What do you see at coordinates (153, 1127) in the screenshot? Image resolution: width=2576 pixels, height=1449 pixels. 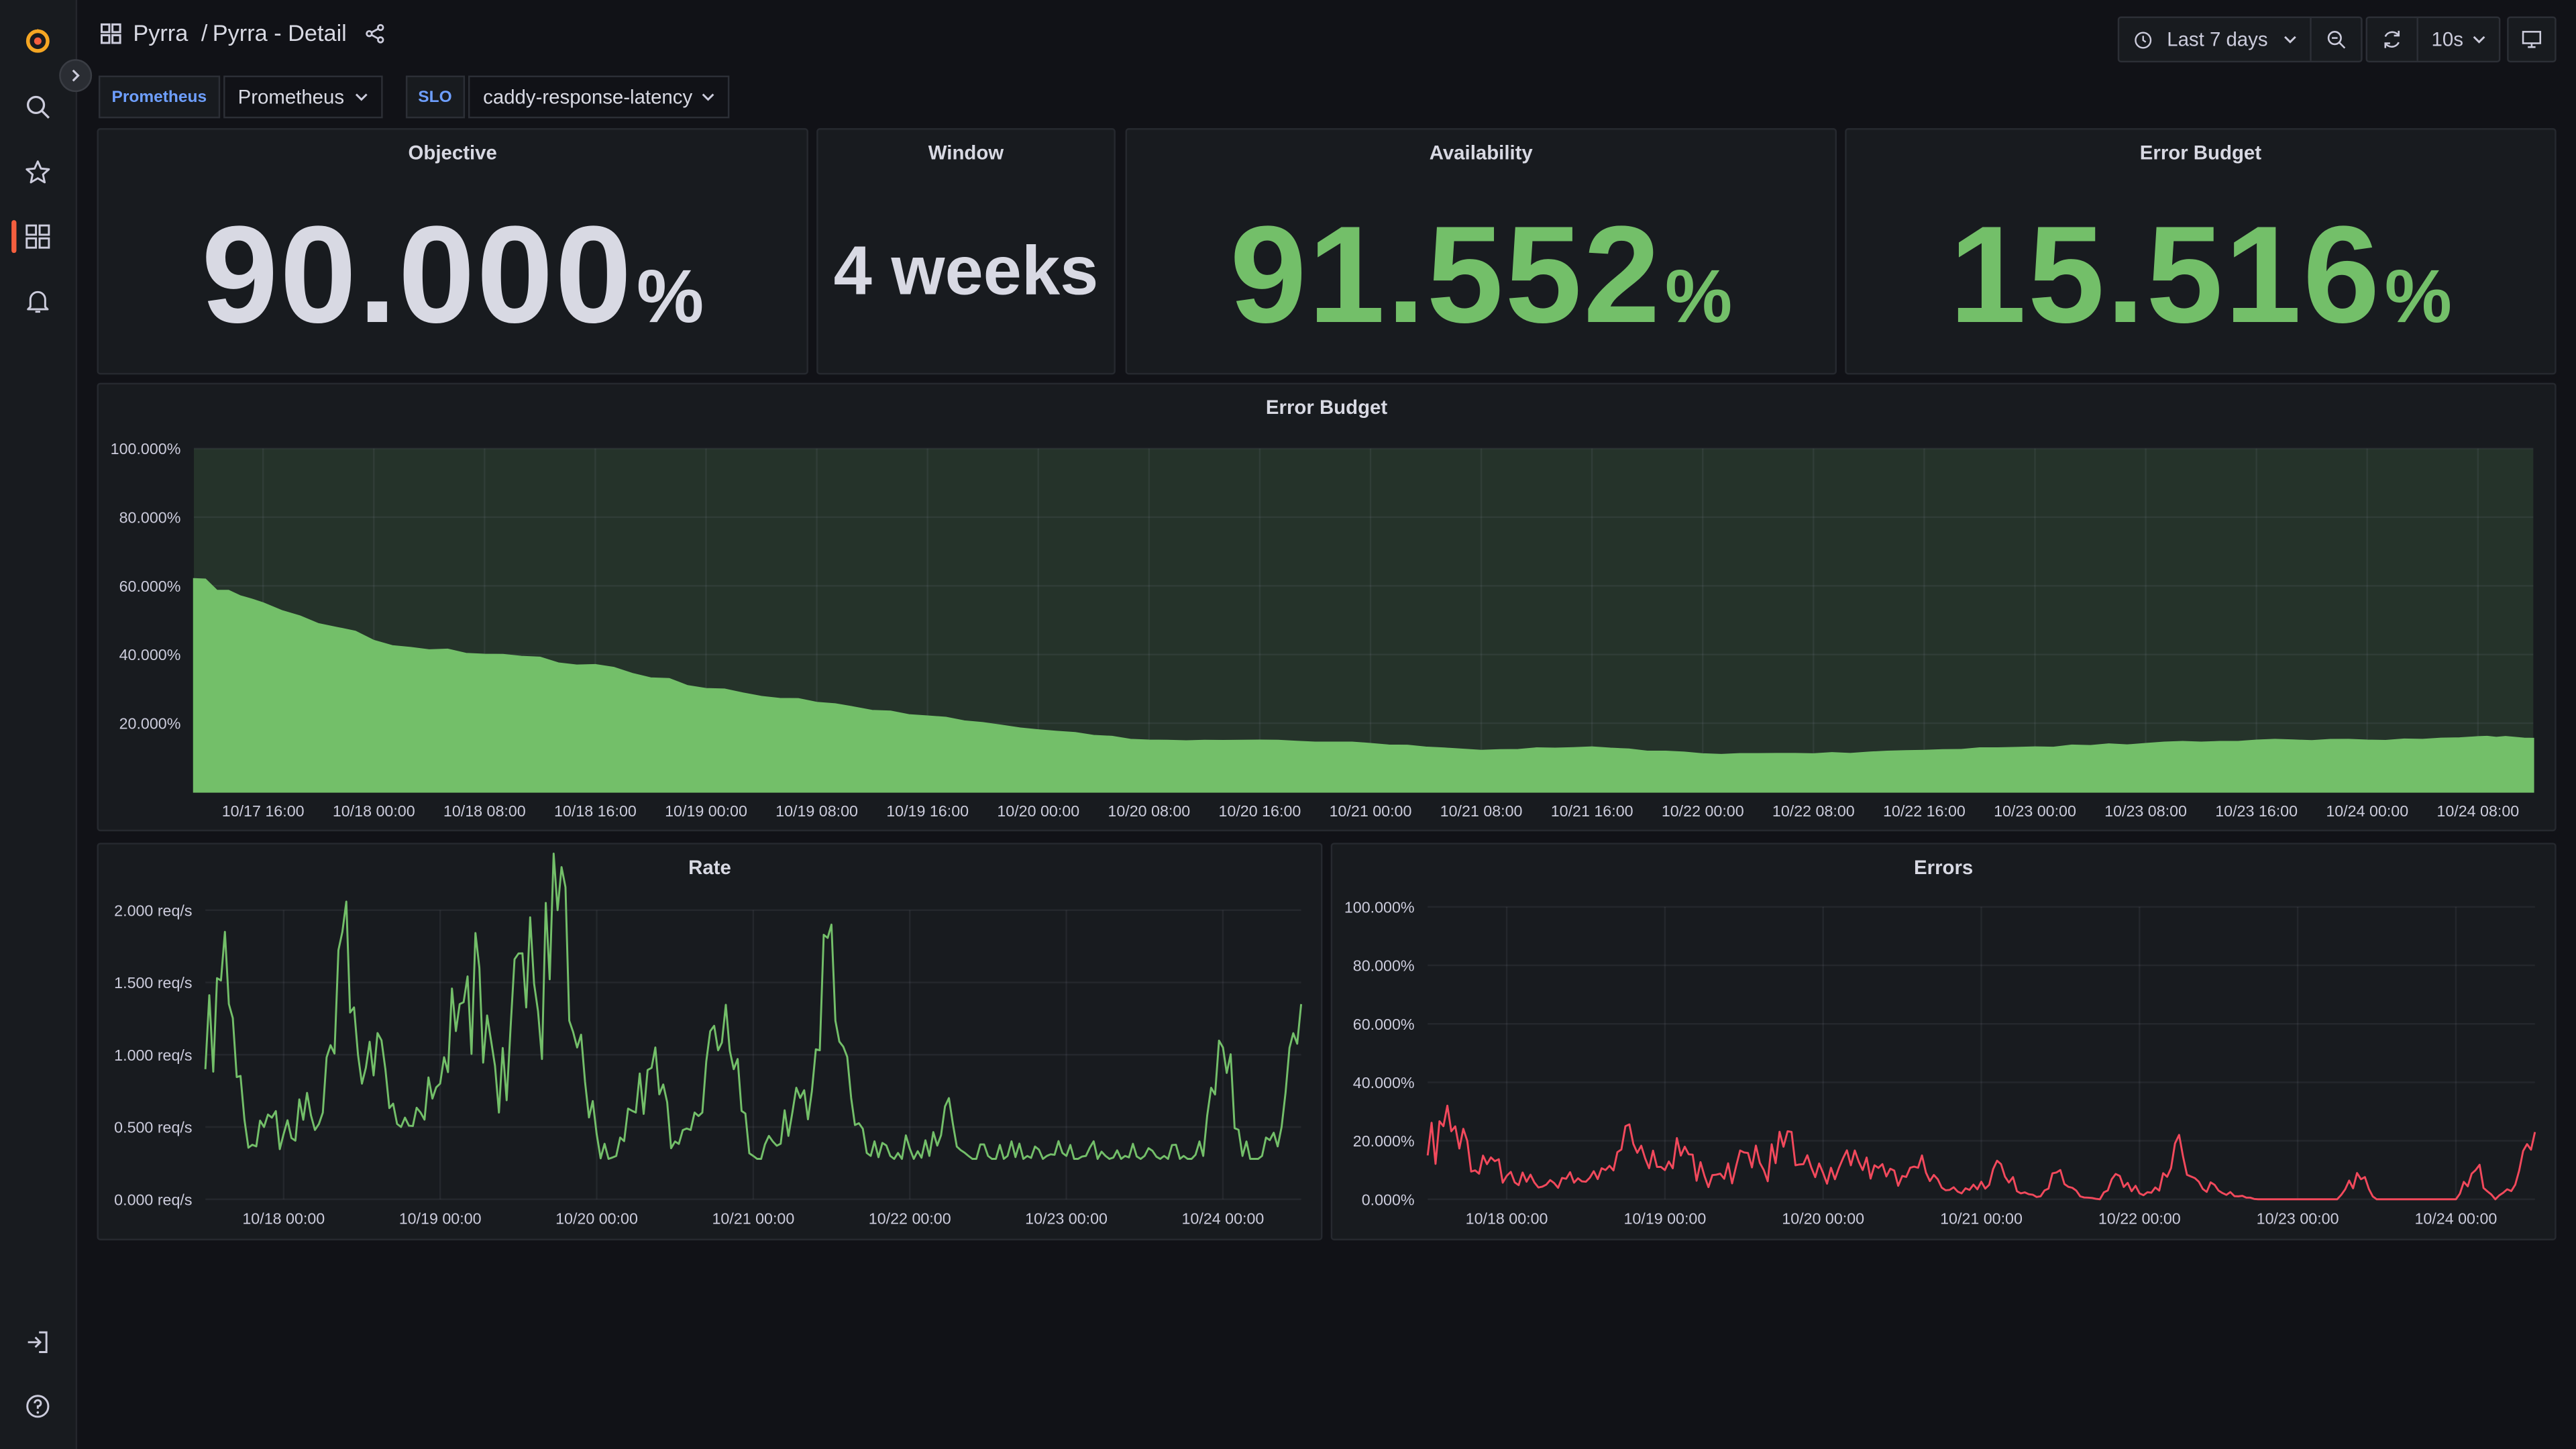 I see `y-tick-label: 0.500 req/s` at bounding box center [153, 1127].